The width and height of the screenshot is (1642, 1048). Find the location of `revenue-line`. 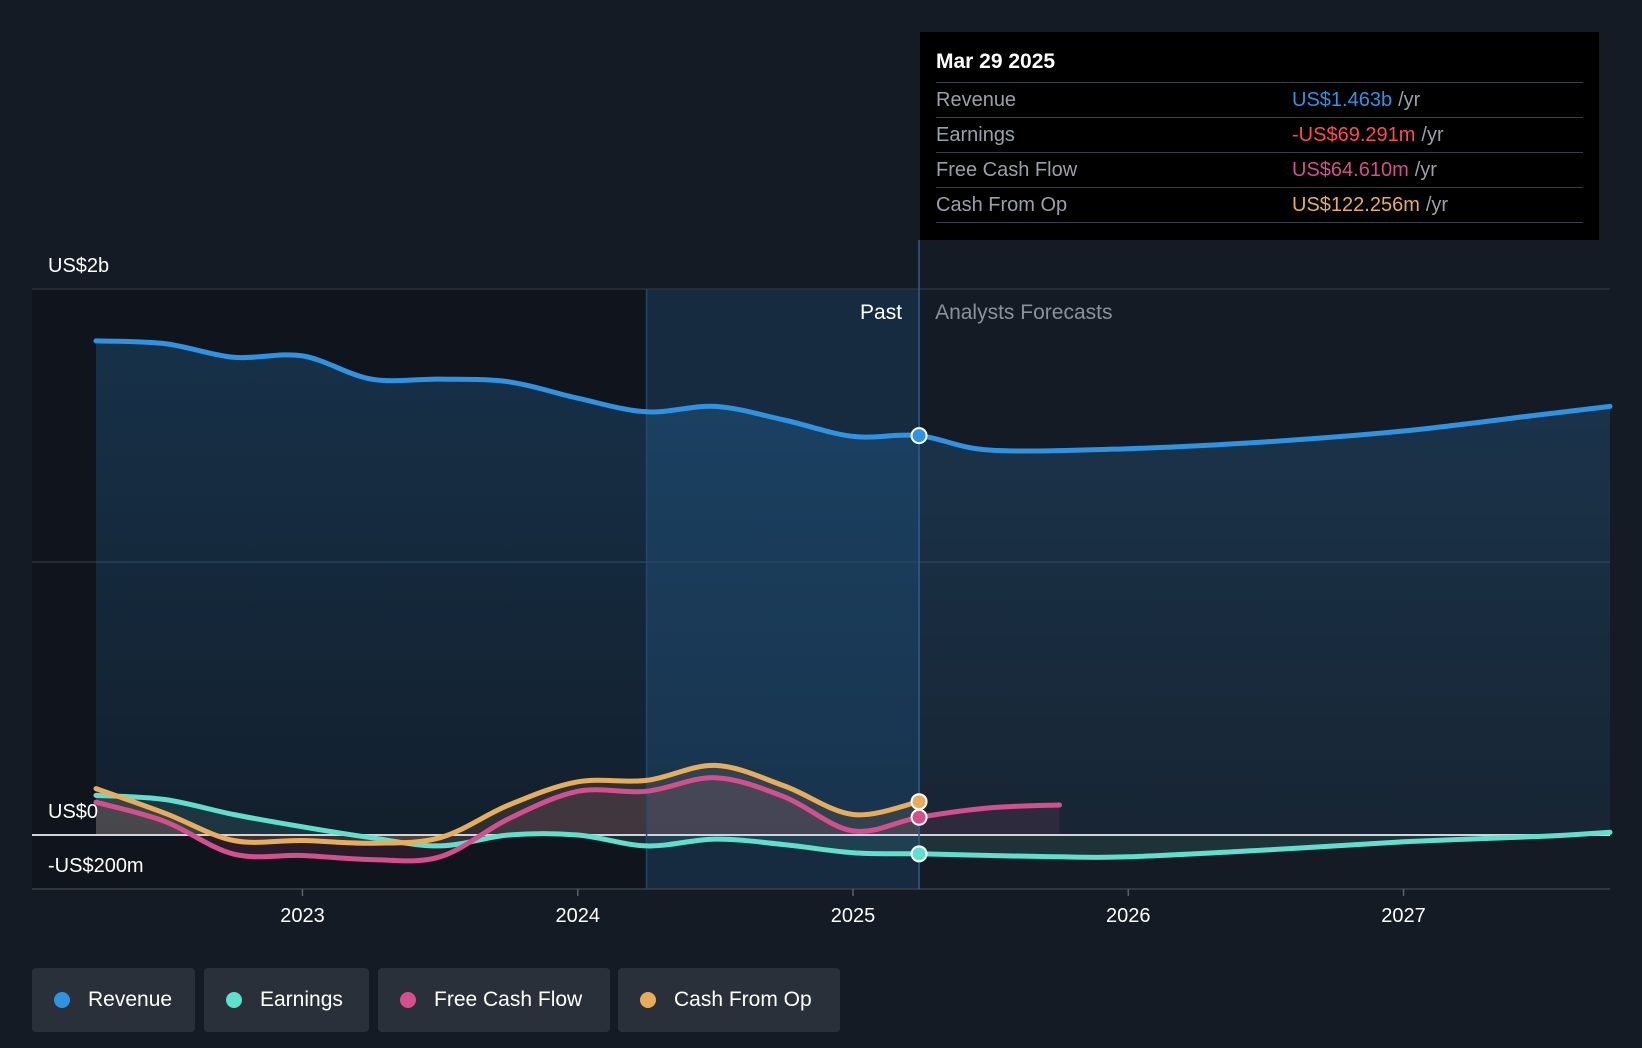

revenue-line is located at coordinates (853, 396).